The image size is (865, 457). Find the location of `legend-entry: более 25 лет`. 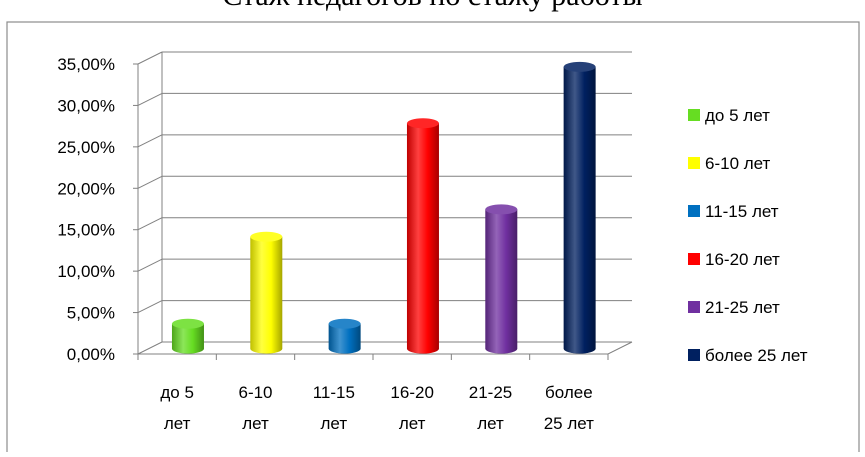

legend-entry: более 25 лет is located at coordinates (748, 355).